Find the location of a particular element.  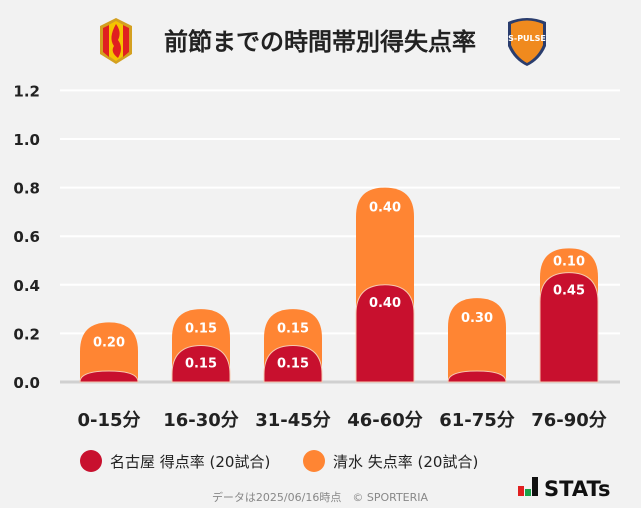

footer-note: データは2025/06/16時点 © SPORTERIA is located at coordinates (320, 497).